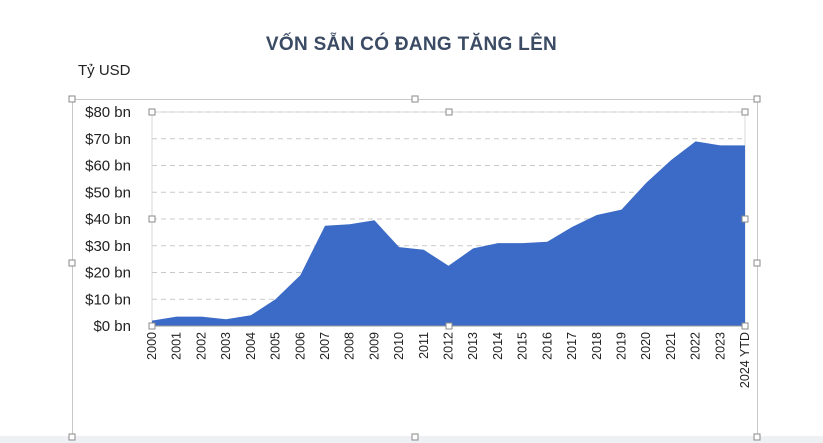 Image resolution: width=823 pixels, height=443 pixels. I want to click on x-tick-label: 2022, so click(696, 346).